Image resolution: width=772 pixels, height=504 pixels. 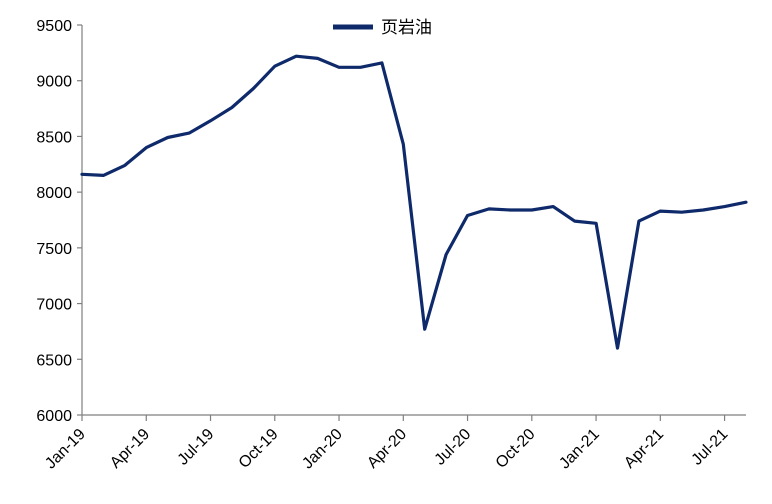 What do you see at coordinates (54, 305) in the screenshot?
I see `y-tick-label: 7000` at bounding box center [54, 305].